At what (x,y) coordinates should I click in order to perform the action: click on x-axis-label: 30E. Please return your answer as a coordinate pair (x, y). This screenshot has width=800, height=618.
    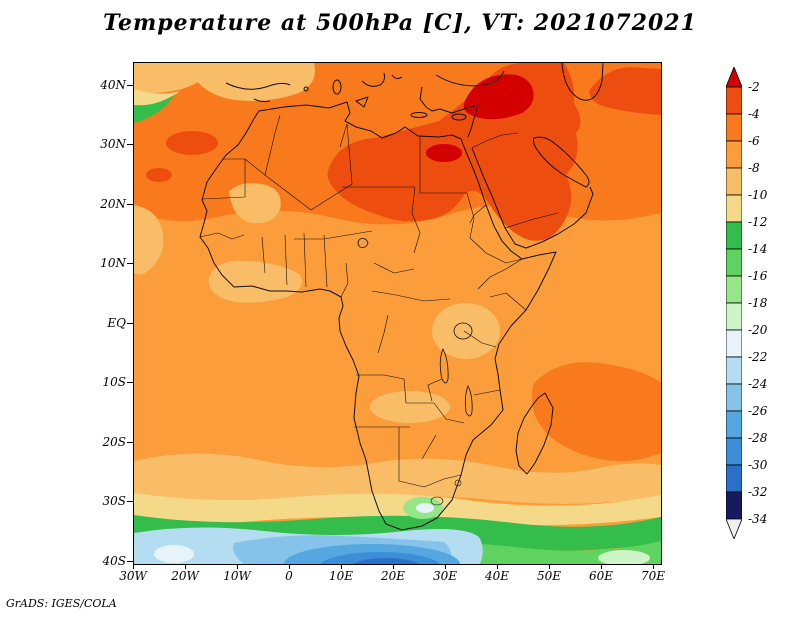
    Looking at the image, I should click on (445, 576).